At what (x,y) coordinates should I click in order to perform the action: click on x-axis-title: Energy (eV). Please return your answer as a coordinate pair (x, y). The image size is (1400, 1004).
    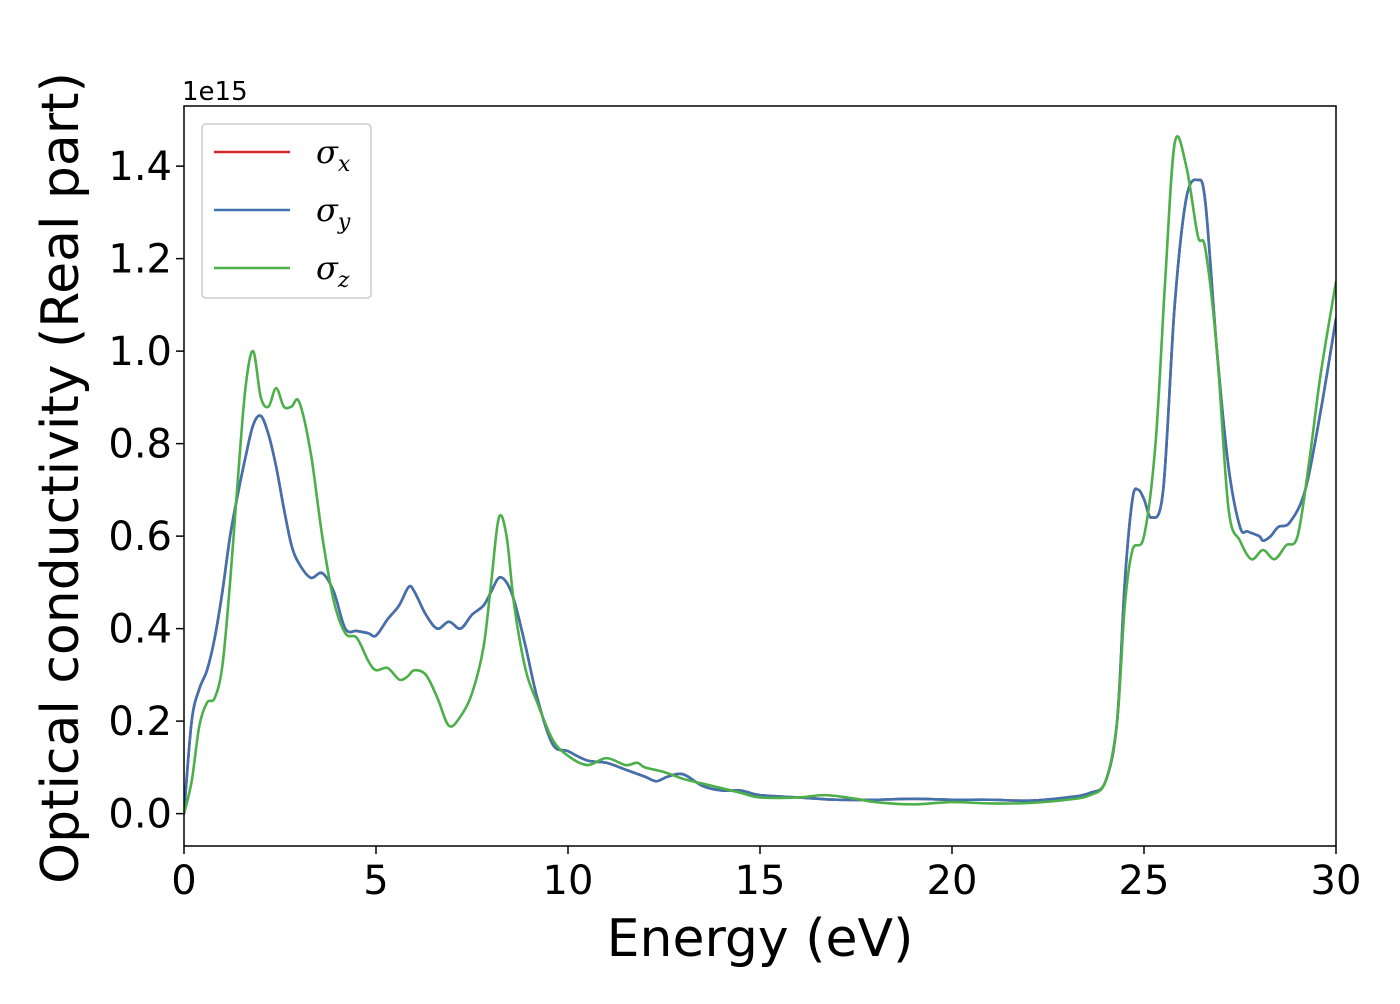
    Looking at the image, I should click on (760, 939).